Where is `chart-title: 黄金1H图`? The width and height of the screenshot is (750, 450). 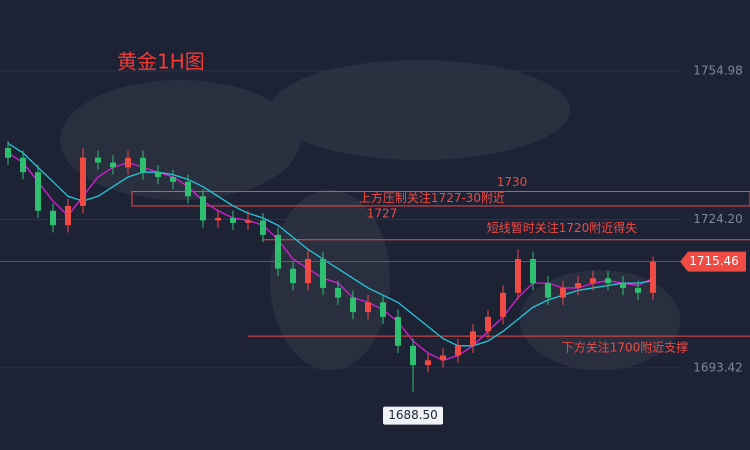
chart-title: 黄金1H图 is located at coordinates (161, 62).